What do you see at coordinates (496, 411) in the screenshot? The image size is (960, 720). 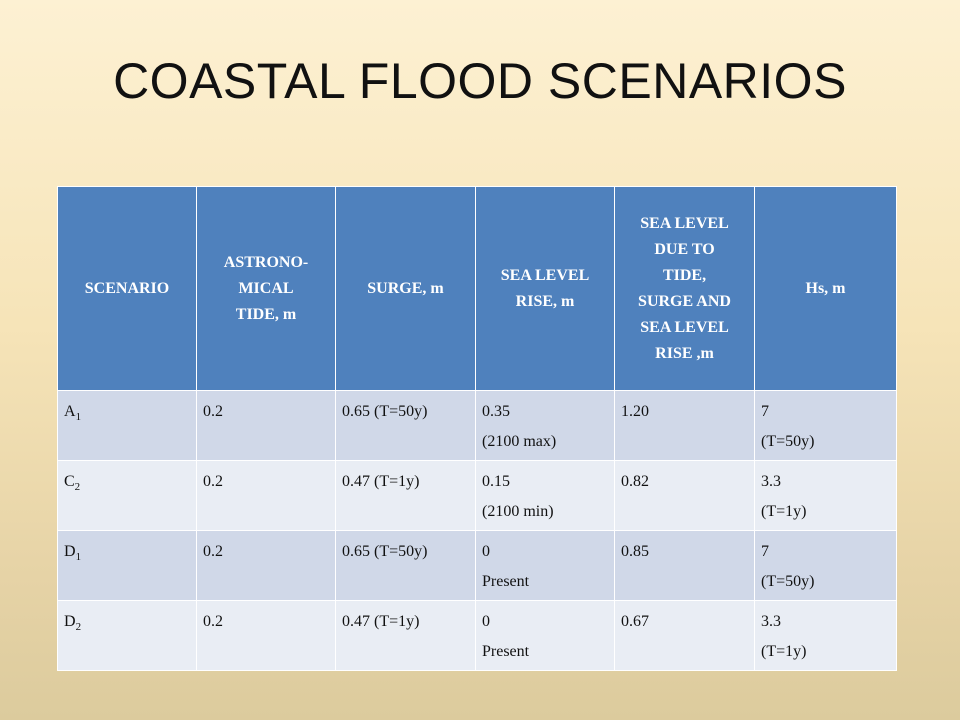 I see `slr-value: 0.35` at bounding box center [496, 411].